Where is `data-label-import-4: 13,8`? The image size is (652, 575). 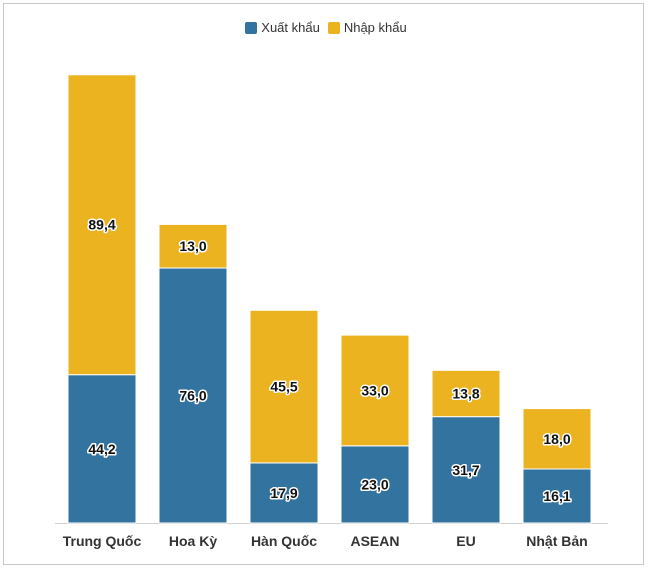 data-label-import-4: 13,8 is located at coordinates (465, 393).